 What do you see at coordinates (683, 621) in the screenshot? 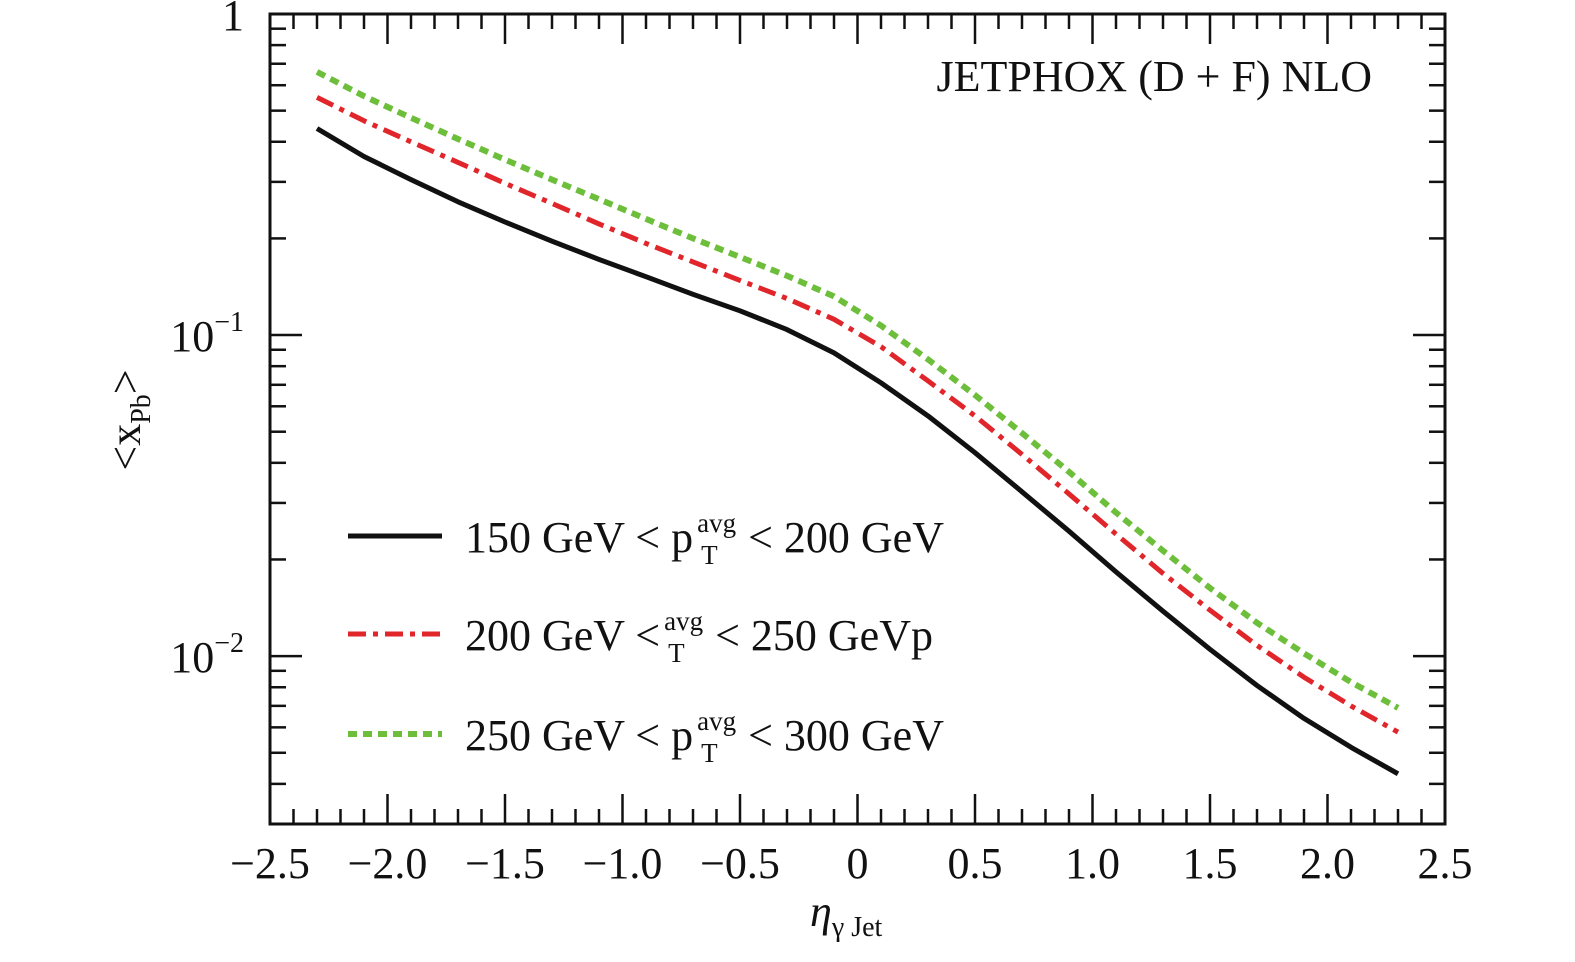
I see `legend-sup-2: avg` at bounding box center [683, 621].